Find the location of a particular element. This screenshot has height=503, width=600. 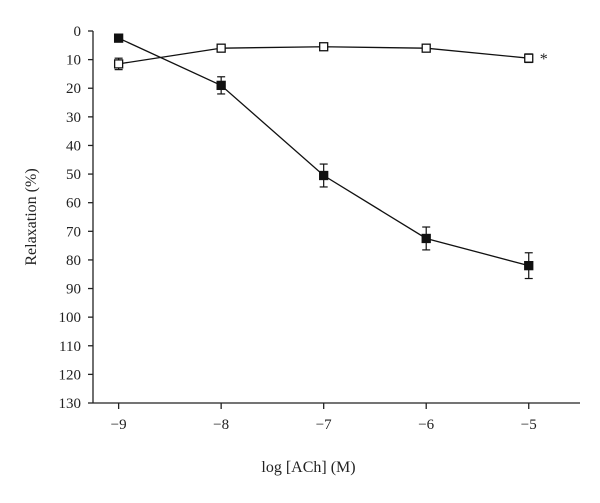

x-tick-label--8: −8 is located at coordinates (221, 425).